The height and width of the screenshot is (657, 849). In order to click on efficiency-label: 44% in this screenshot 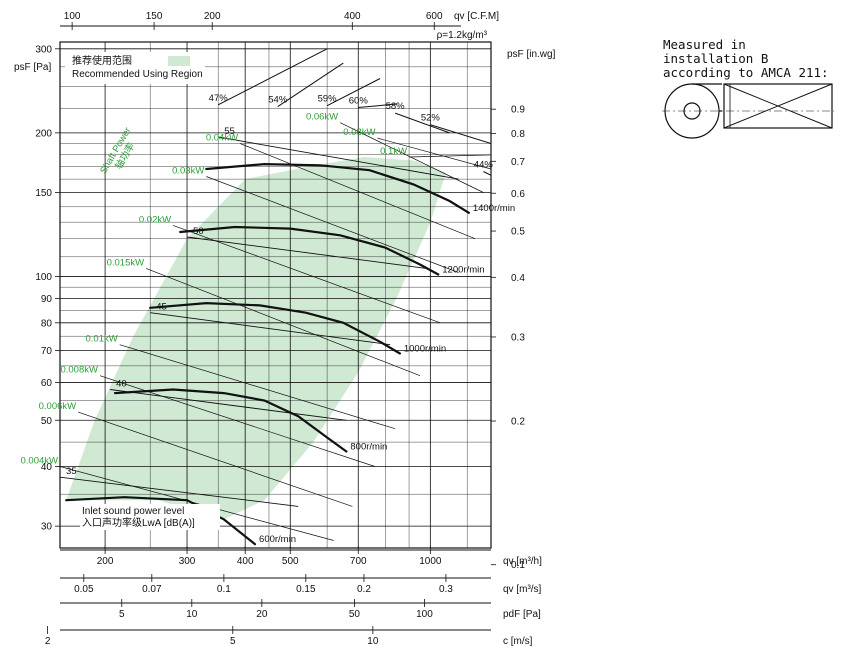, I will do `click(484, 164)`.